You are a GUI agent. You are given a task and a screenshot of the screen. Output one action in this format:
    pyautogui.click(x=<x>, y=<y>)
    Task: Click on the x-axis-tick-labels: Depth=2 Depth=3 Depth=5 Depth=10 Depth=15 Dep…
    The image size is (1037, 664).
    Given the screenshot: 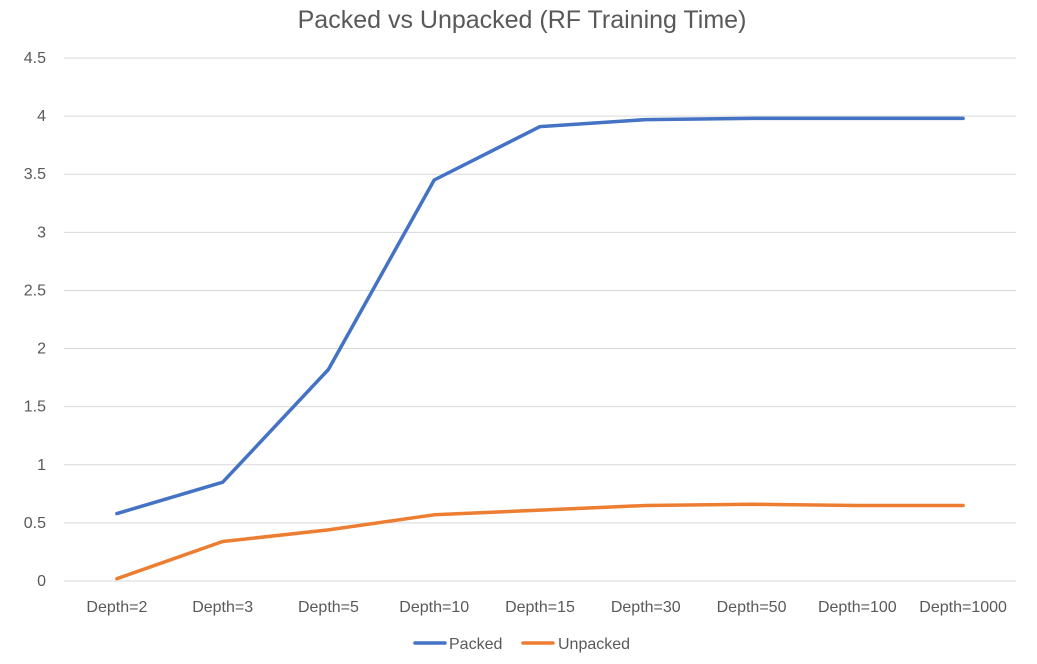 What is the action you would take?
    pyautogui.click(x=546, y=607)
    